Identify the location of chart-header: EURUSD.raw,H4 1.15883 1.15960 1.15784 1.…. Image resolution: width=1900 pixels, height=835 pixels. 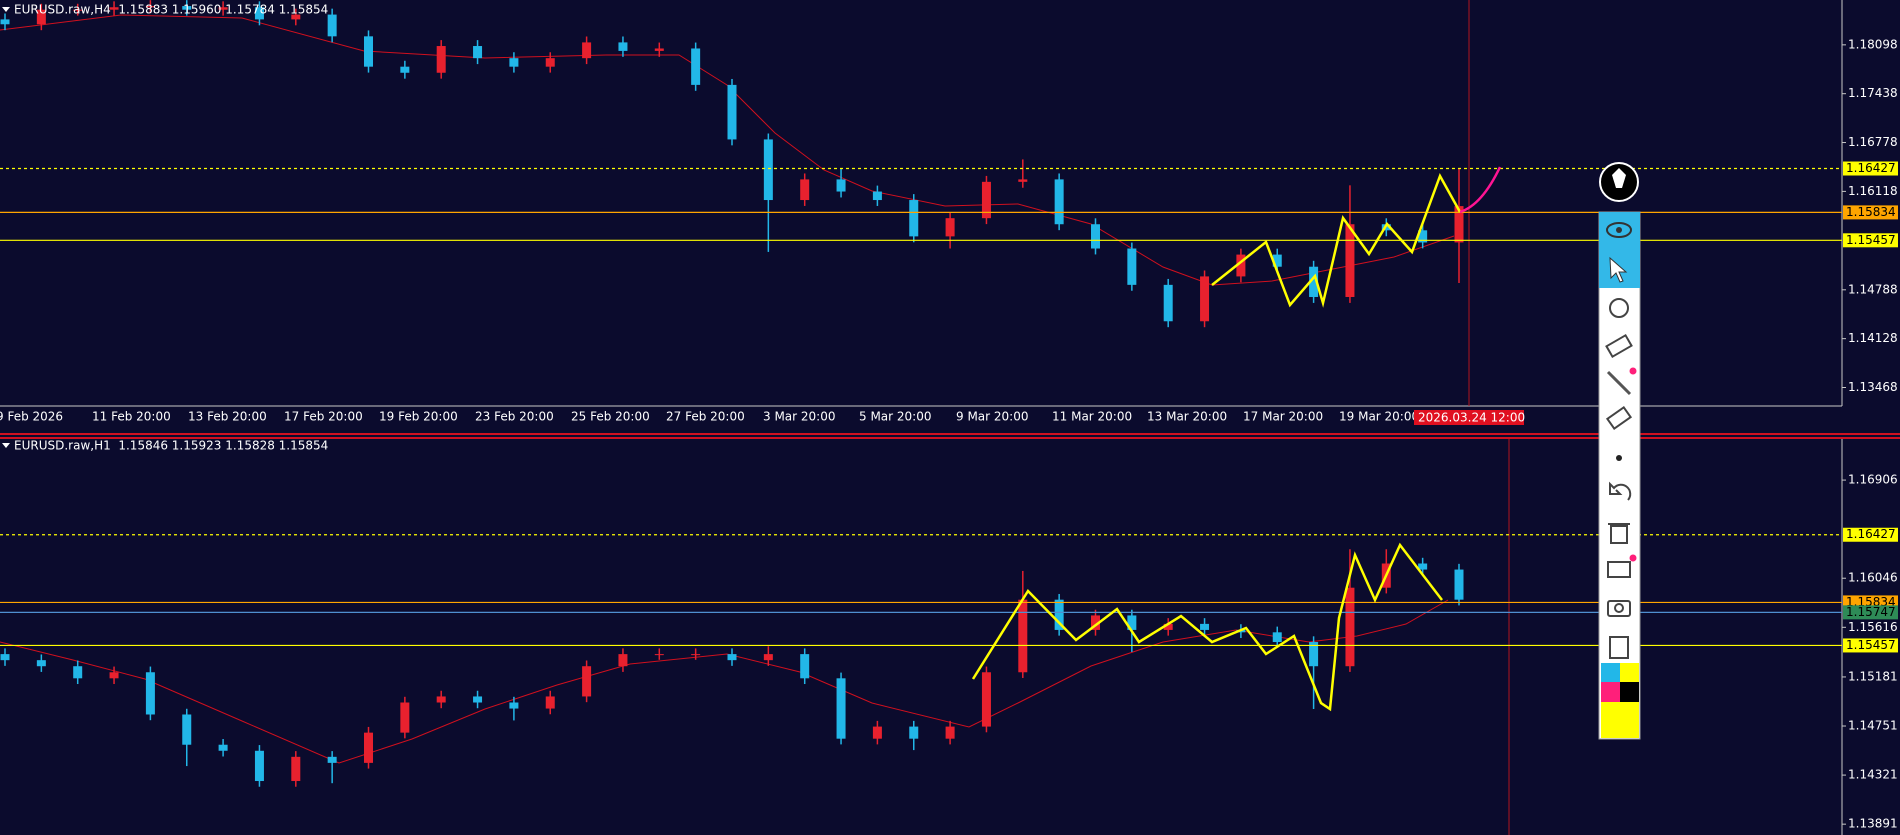
(171, 10).